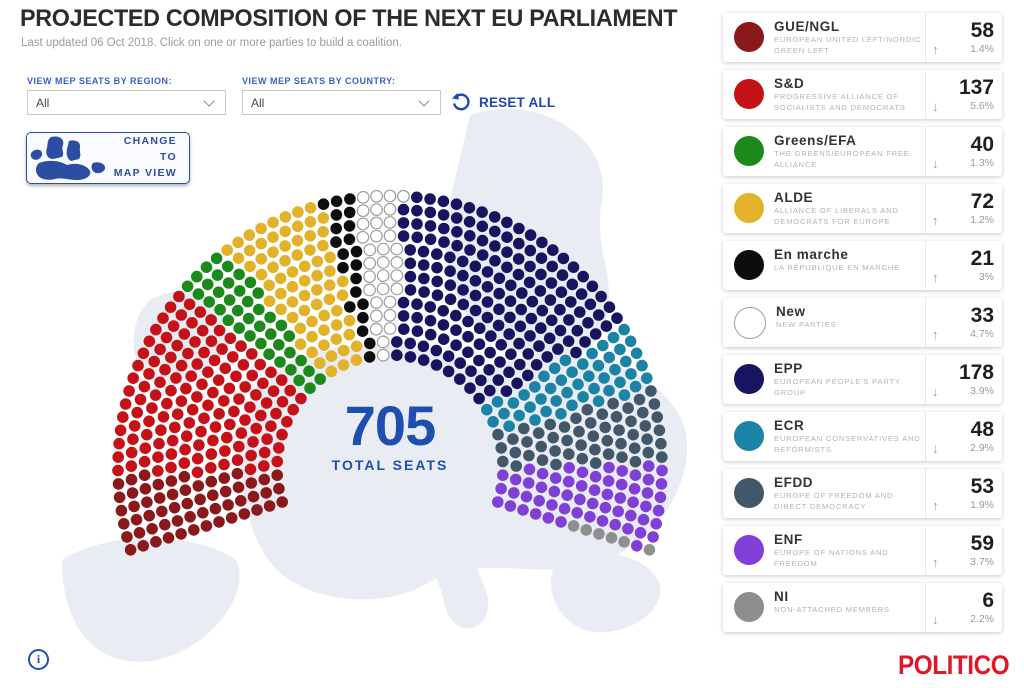 This screenshot has width=1024, height=688. I want to click on change-to-map-view-button: CHANGE TO MAP VIEW, so click(108, 158).